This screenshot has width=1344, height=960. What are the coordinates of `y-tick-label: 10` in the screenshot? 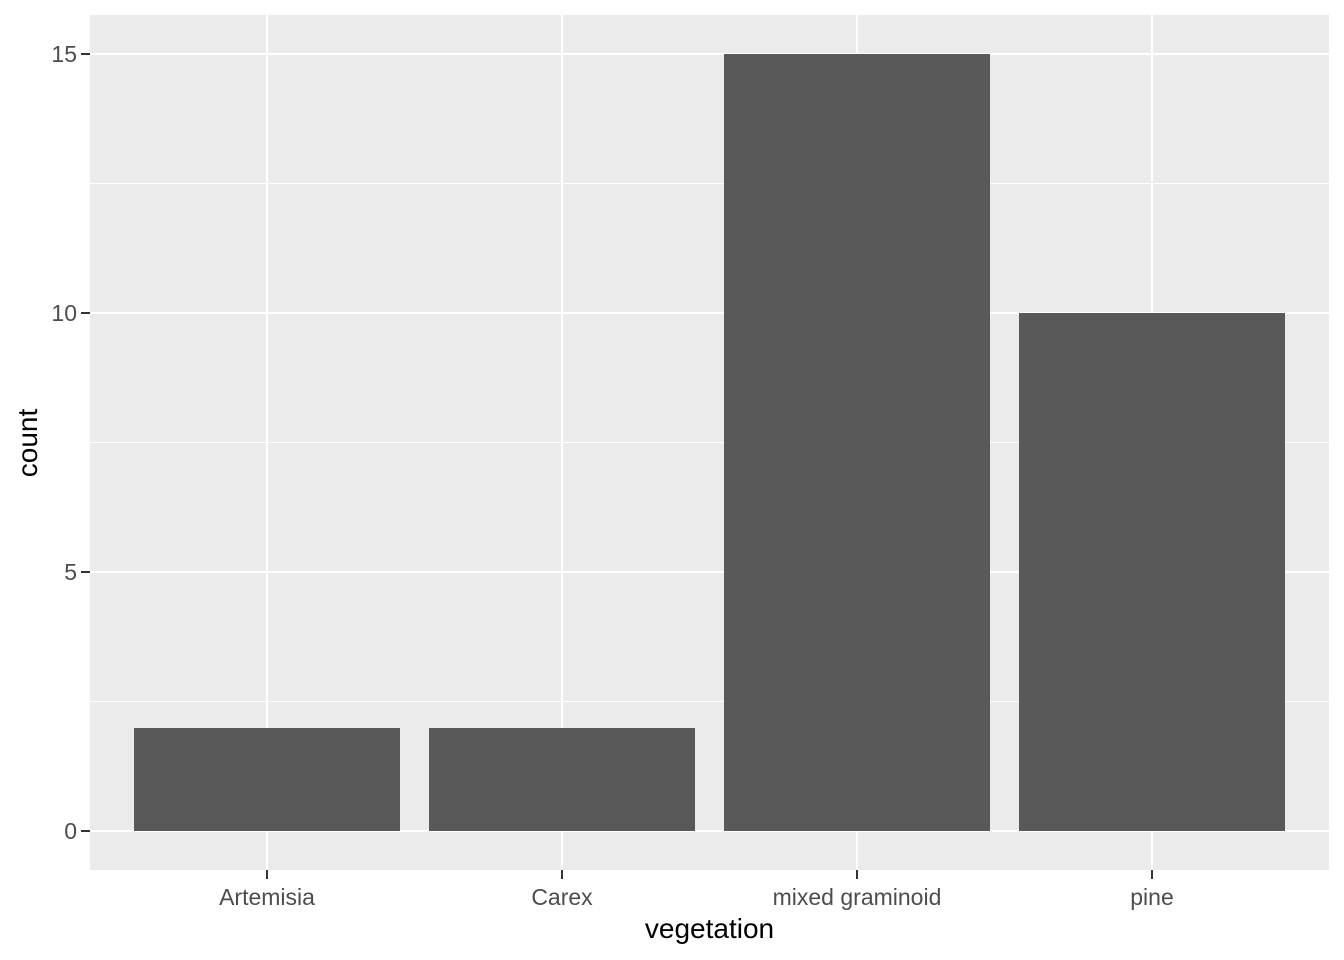 It's located at (64, 312).